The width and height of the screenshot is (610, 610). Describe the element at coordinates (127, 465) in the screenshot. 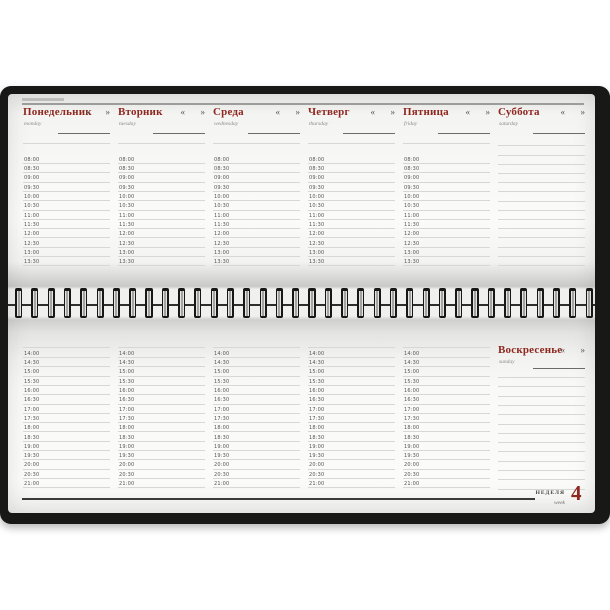

I see `time-label: 20:00` at that location.